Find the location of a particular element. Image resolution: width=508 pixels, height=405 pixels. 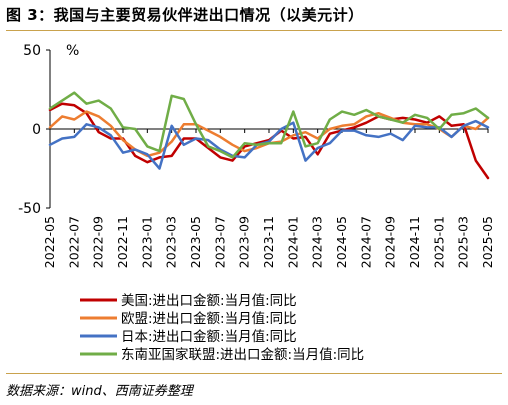

x-tick-label: 2023-03 is located at coordinates (171, 242).